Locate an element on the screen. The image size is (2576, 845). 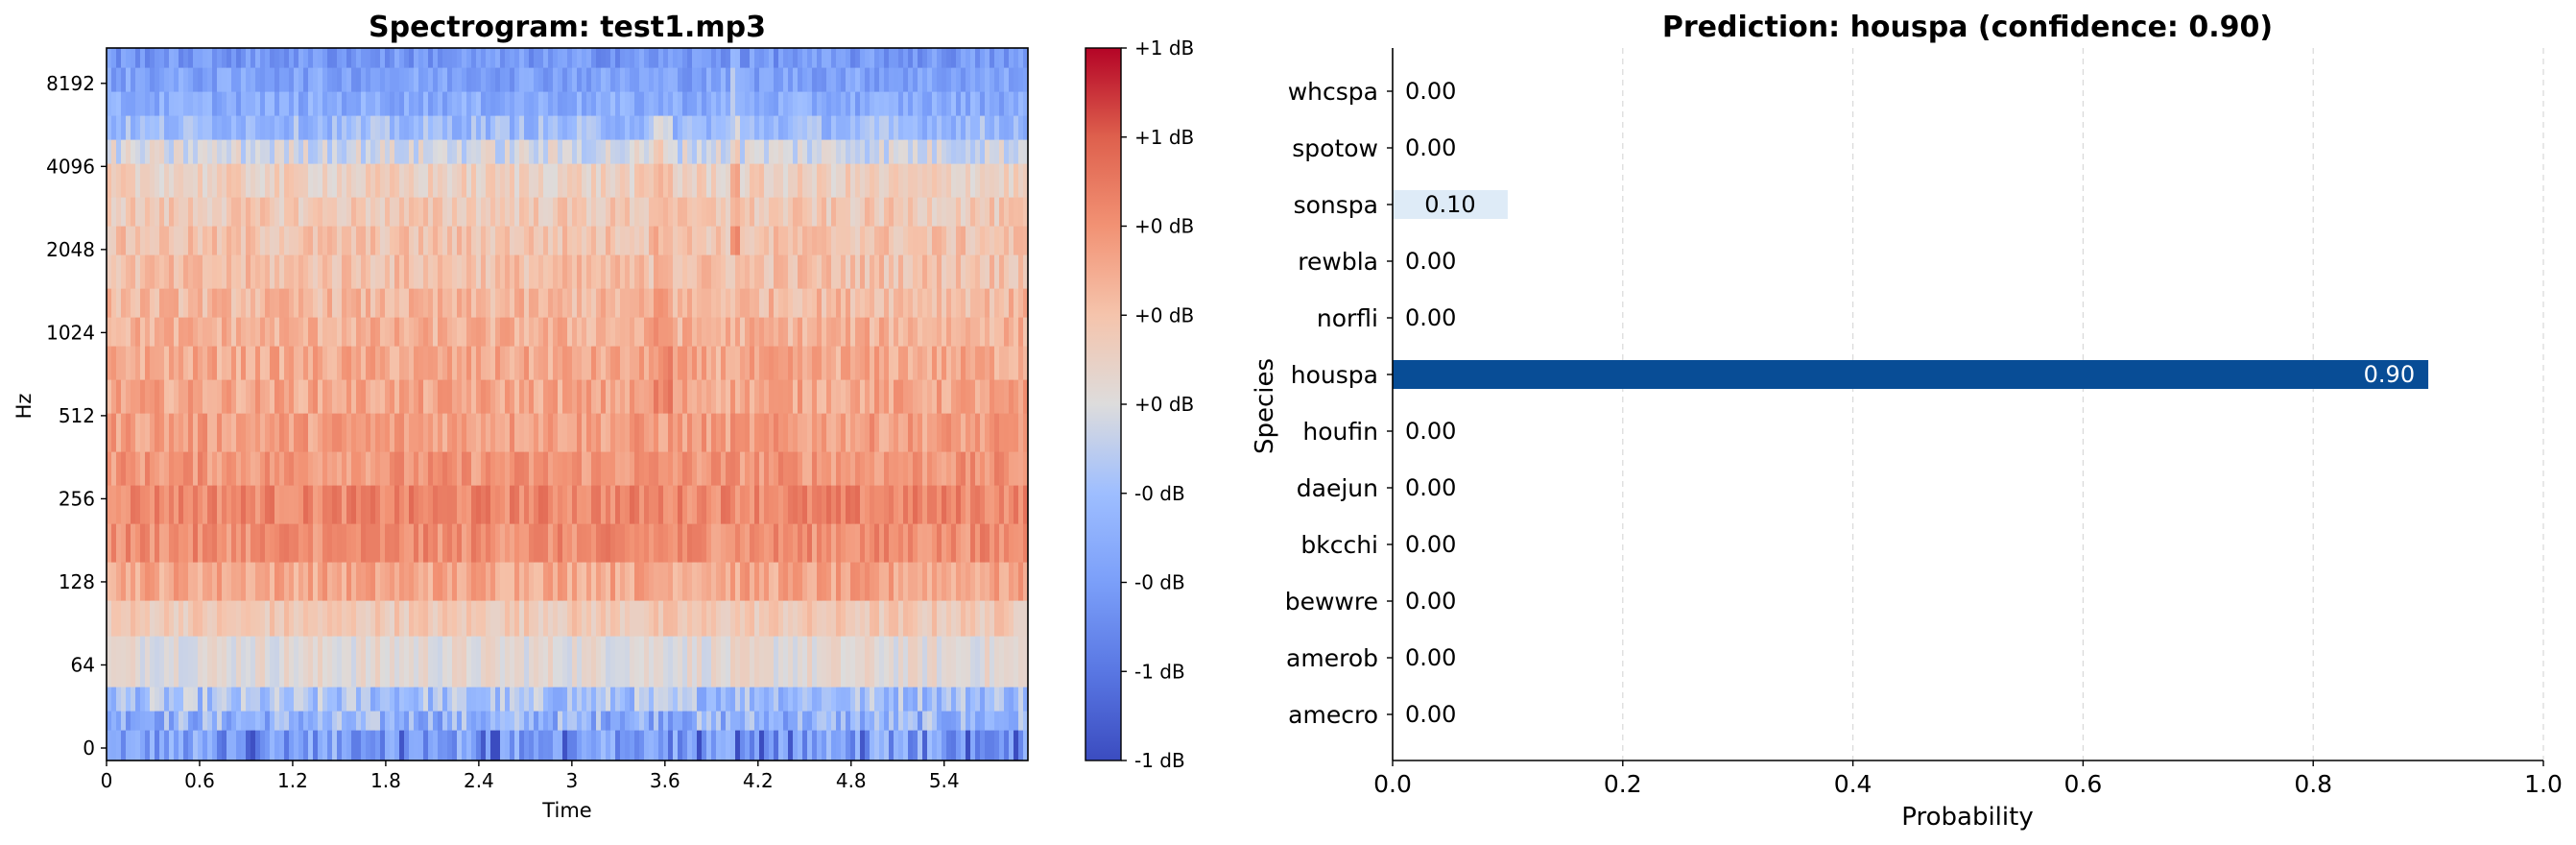
prediction-x-tick-label: 0.4 is located at coordinates (1853, 784).